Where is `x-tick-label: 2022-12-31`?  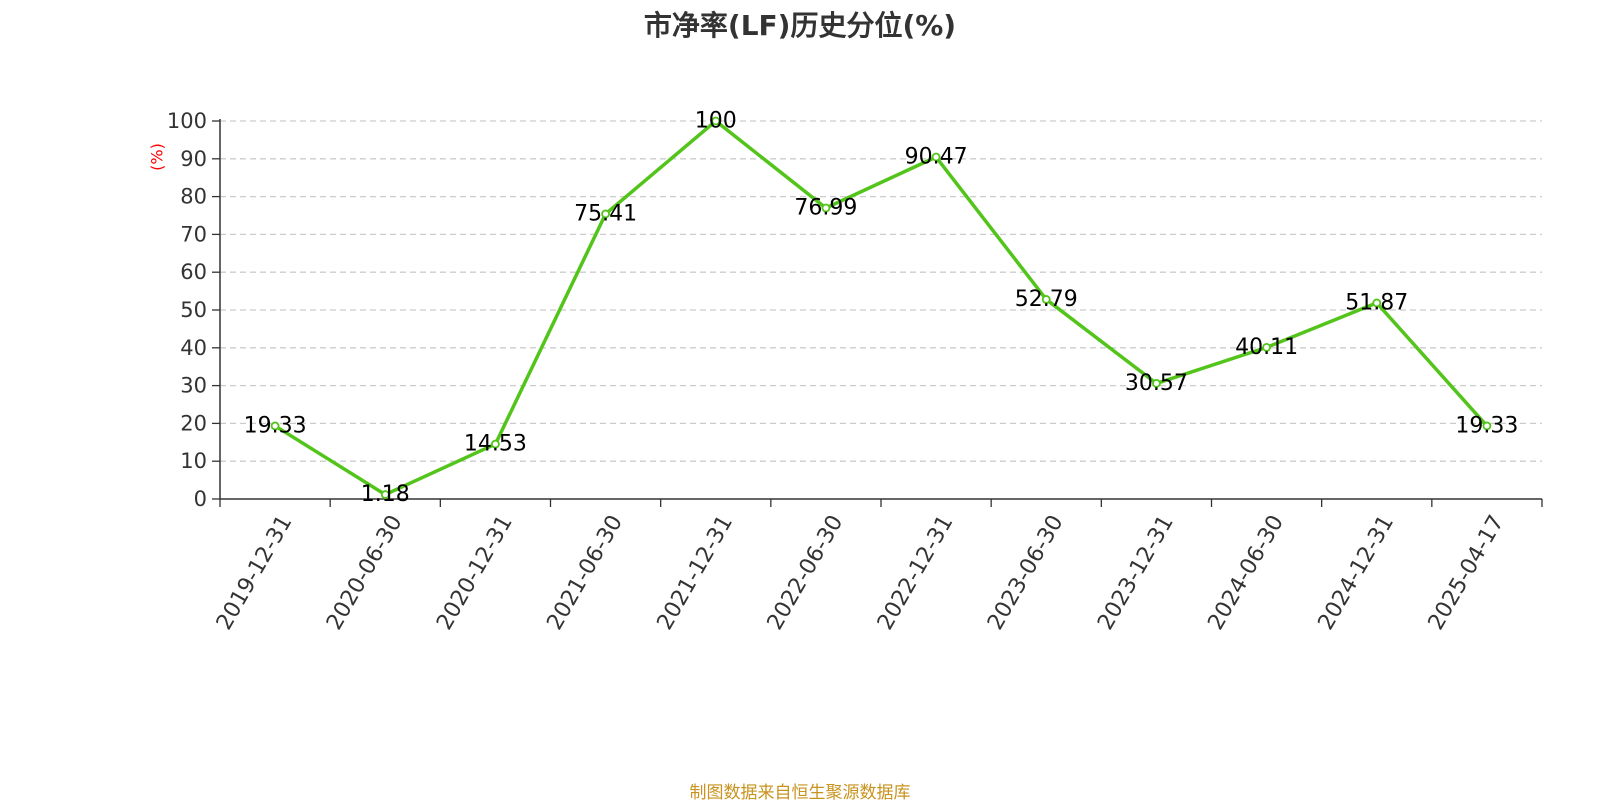
x-tick-label: 2022-12-31 is located at coordinates (916, 572).